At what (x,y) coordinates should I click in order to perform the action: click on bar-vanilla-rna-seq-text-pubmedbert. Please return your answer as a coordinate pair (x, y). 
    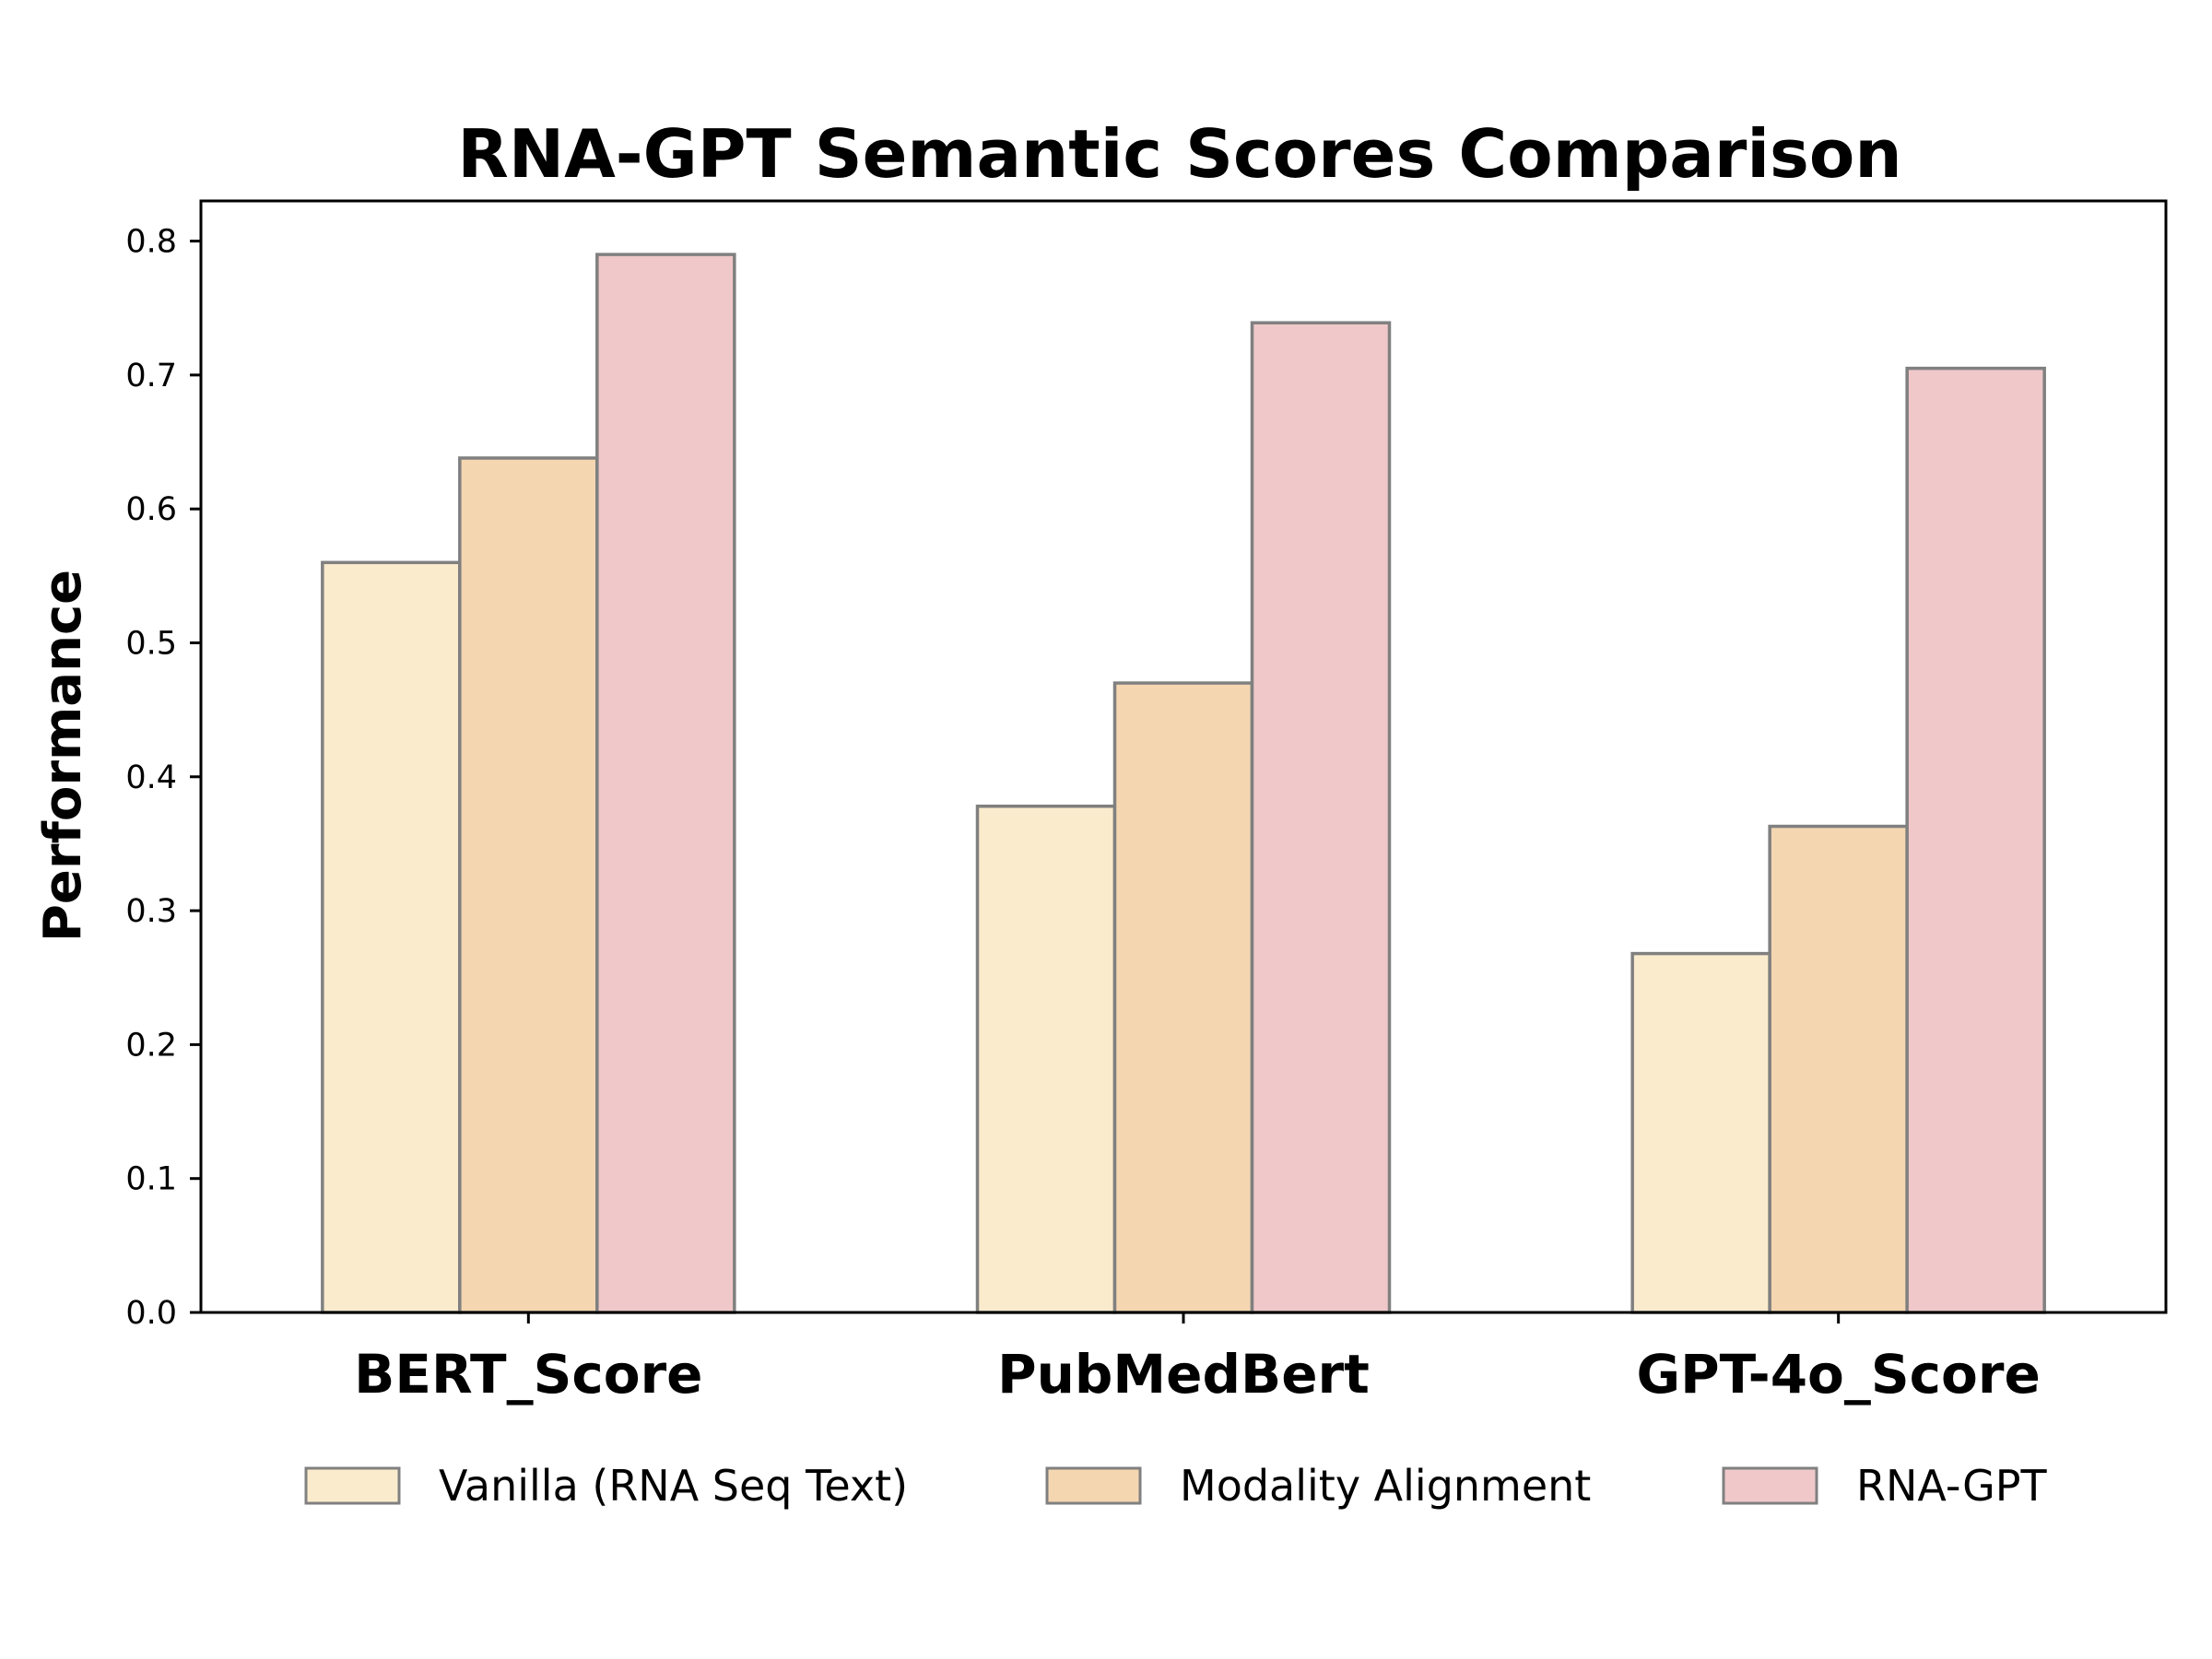
    Looking at the image, I should click on (1046, 1059).